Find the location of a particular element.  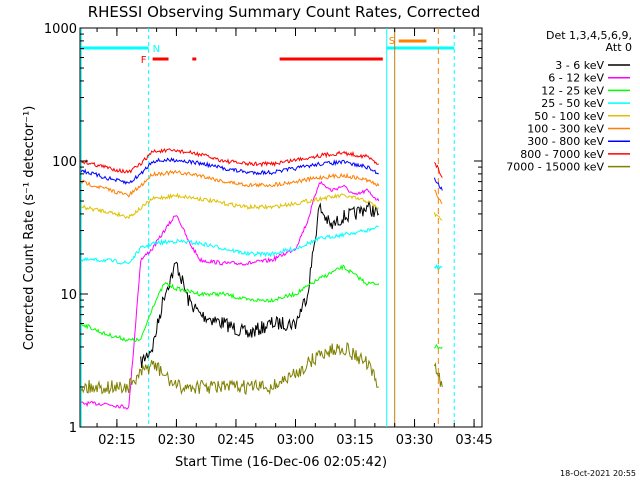

x-tick-label-6: 03:45 is located at coordinates (473, 440).